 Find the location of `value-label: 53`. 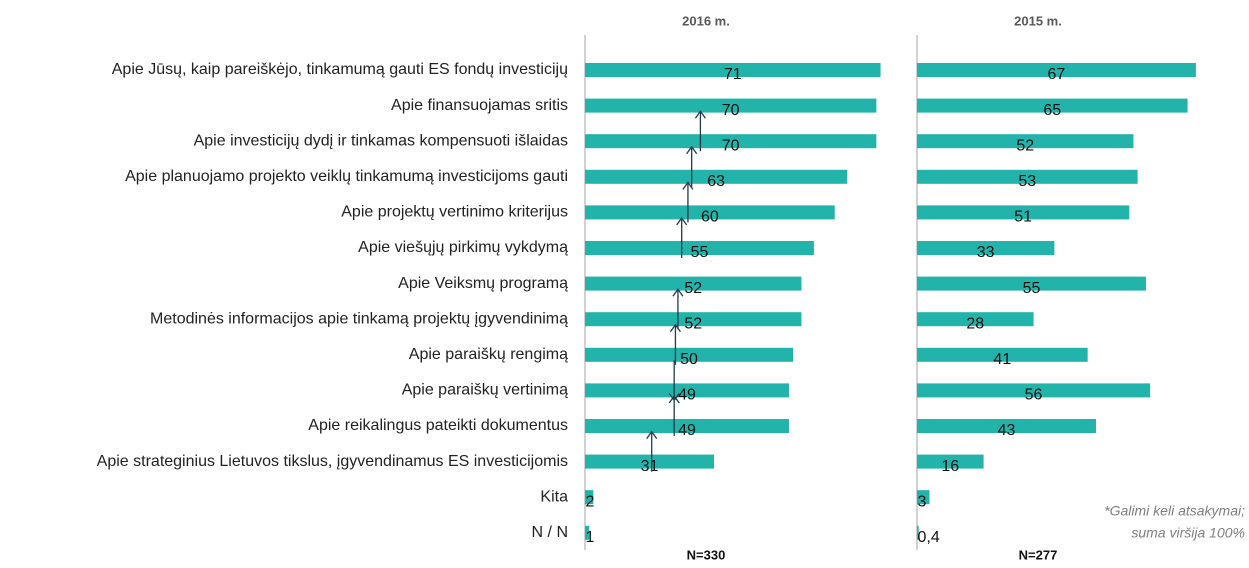

value-label: 53 is located at coordinates (1027, 181).